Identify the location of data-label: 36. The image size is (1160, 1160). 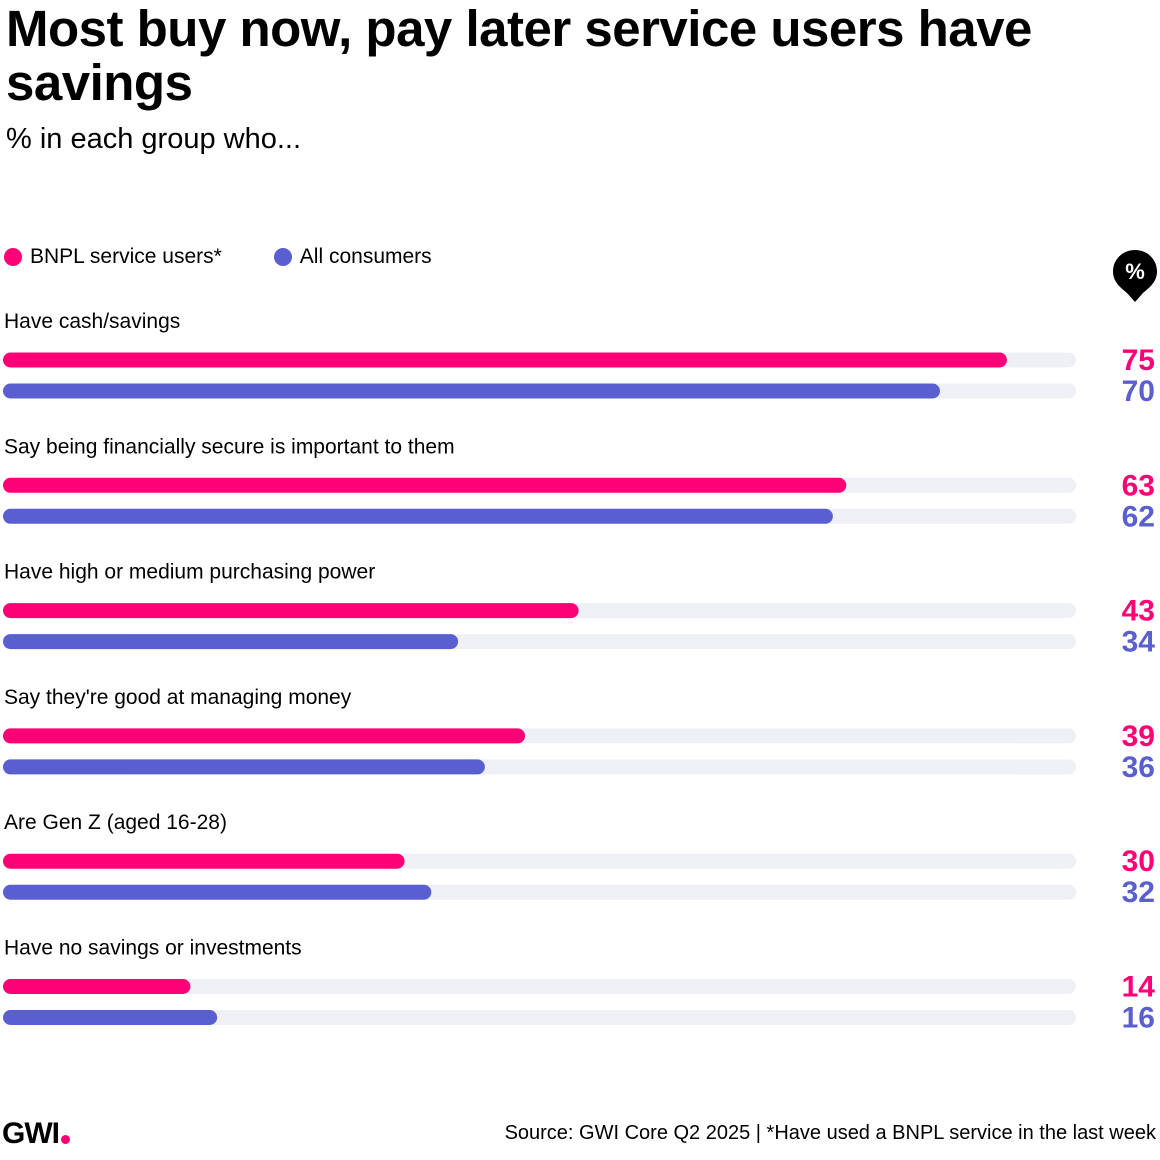
(1138, 767).